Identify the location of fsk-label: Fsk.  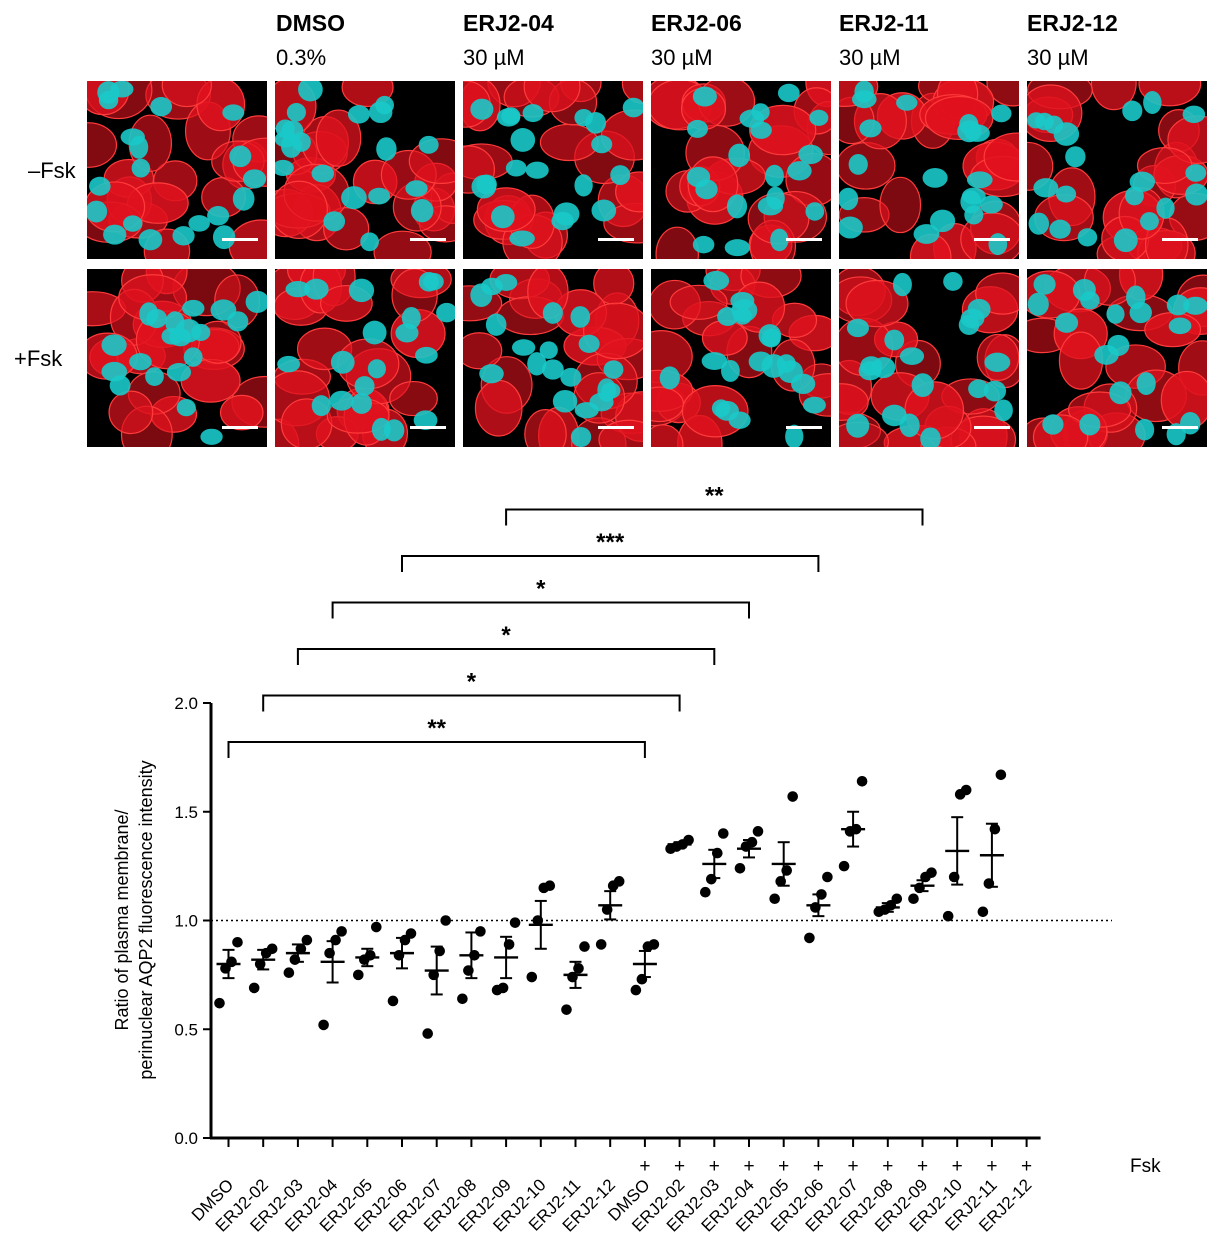
(1145, 1166).